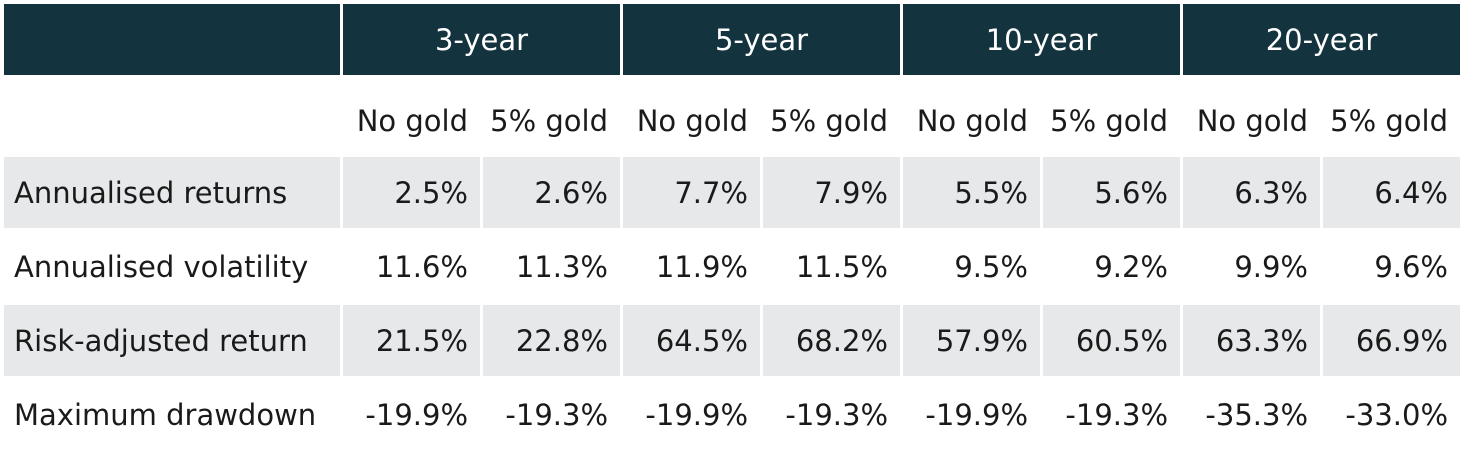 The height and width of the screenshot is (454, 1466). Describe the element at coordinates (1256, 414) in the screenshot. I see `value-cell: -35.3%` at that location.